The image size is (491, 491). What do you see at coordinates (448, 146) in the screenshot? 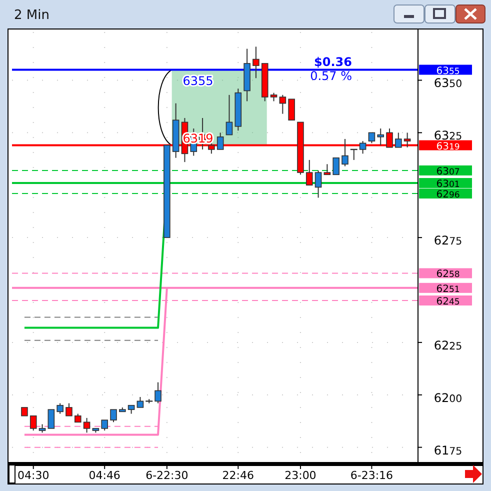
I see `text: 6319` at bounding box center [448, 146].